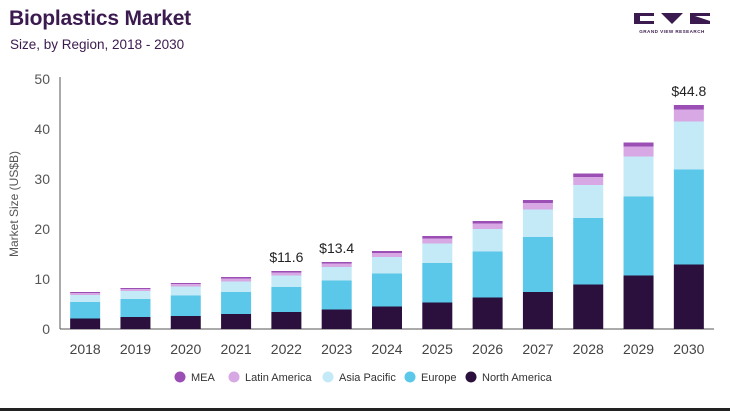  Describe the element at coordinates (336, 319) in the screenshot. I see `bar-north-america-2023` at that location.